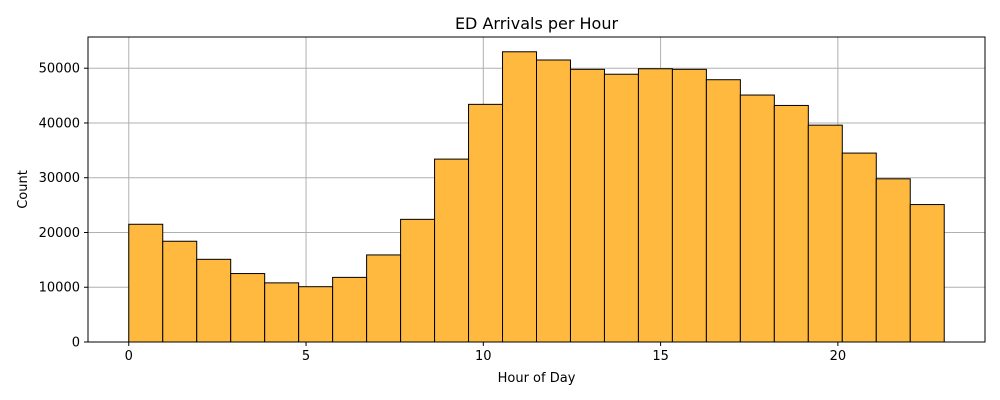 This screenshot has width=1000, height=400. Describe the element at coordinates (483, 356) in the screenshot. I see `x-tick-label: 10` at that location.